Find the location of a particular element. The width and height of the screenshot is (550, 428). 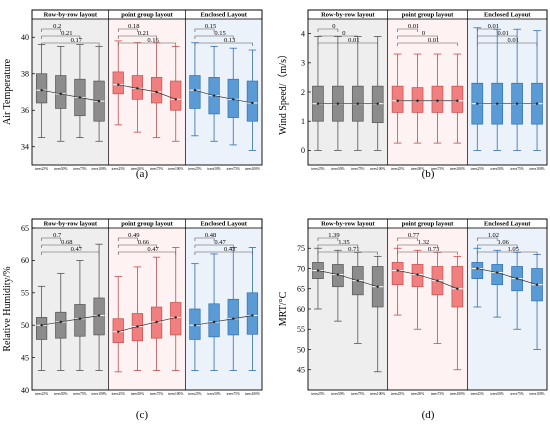

comparison-value: 1.35 is located at coordinates (343, 242).